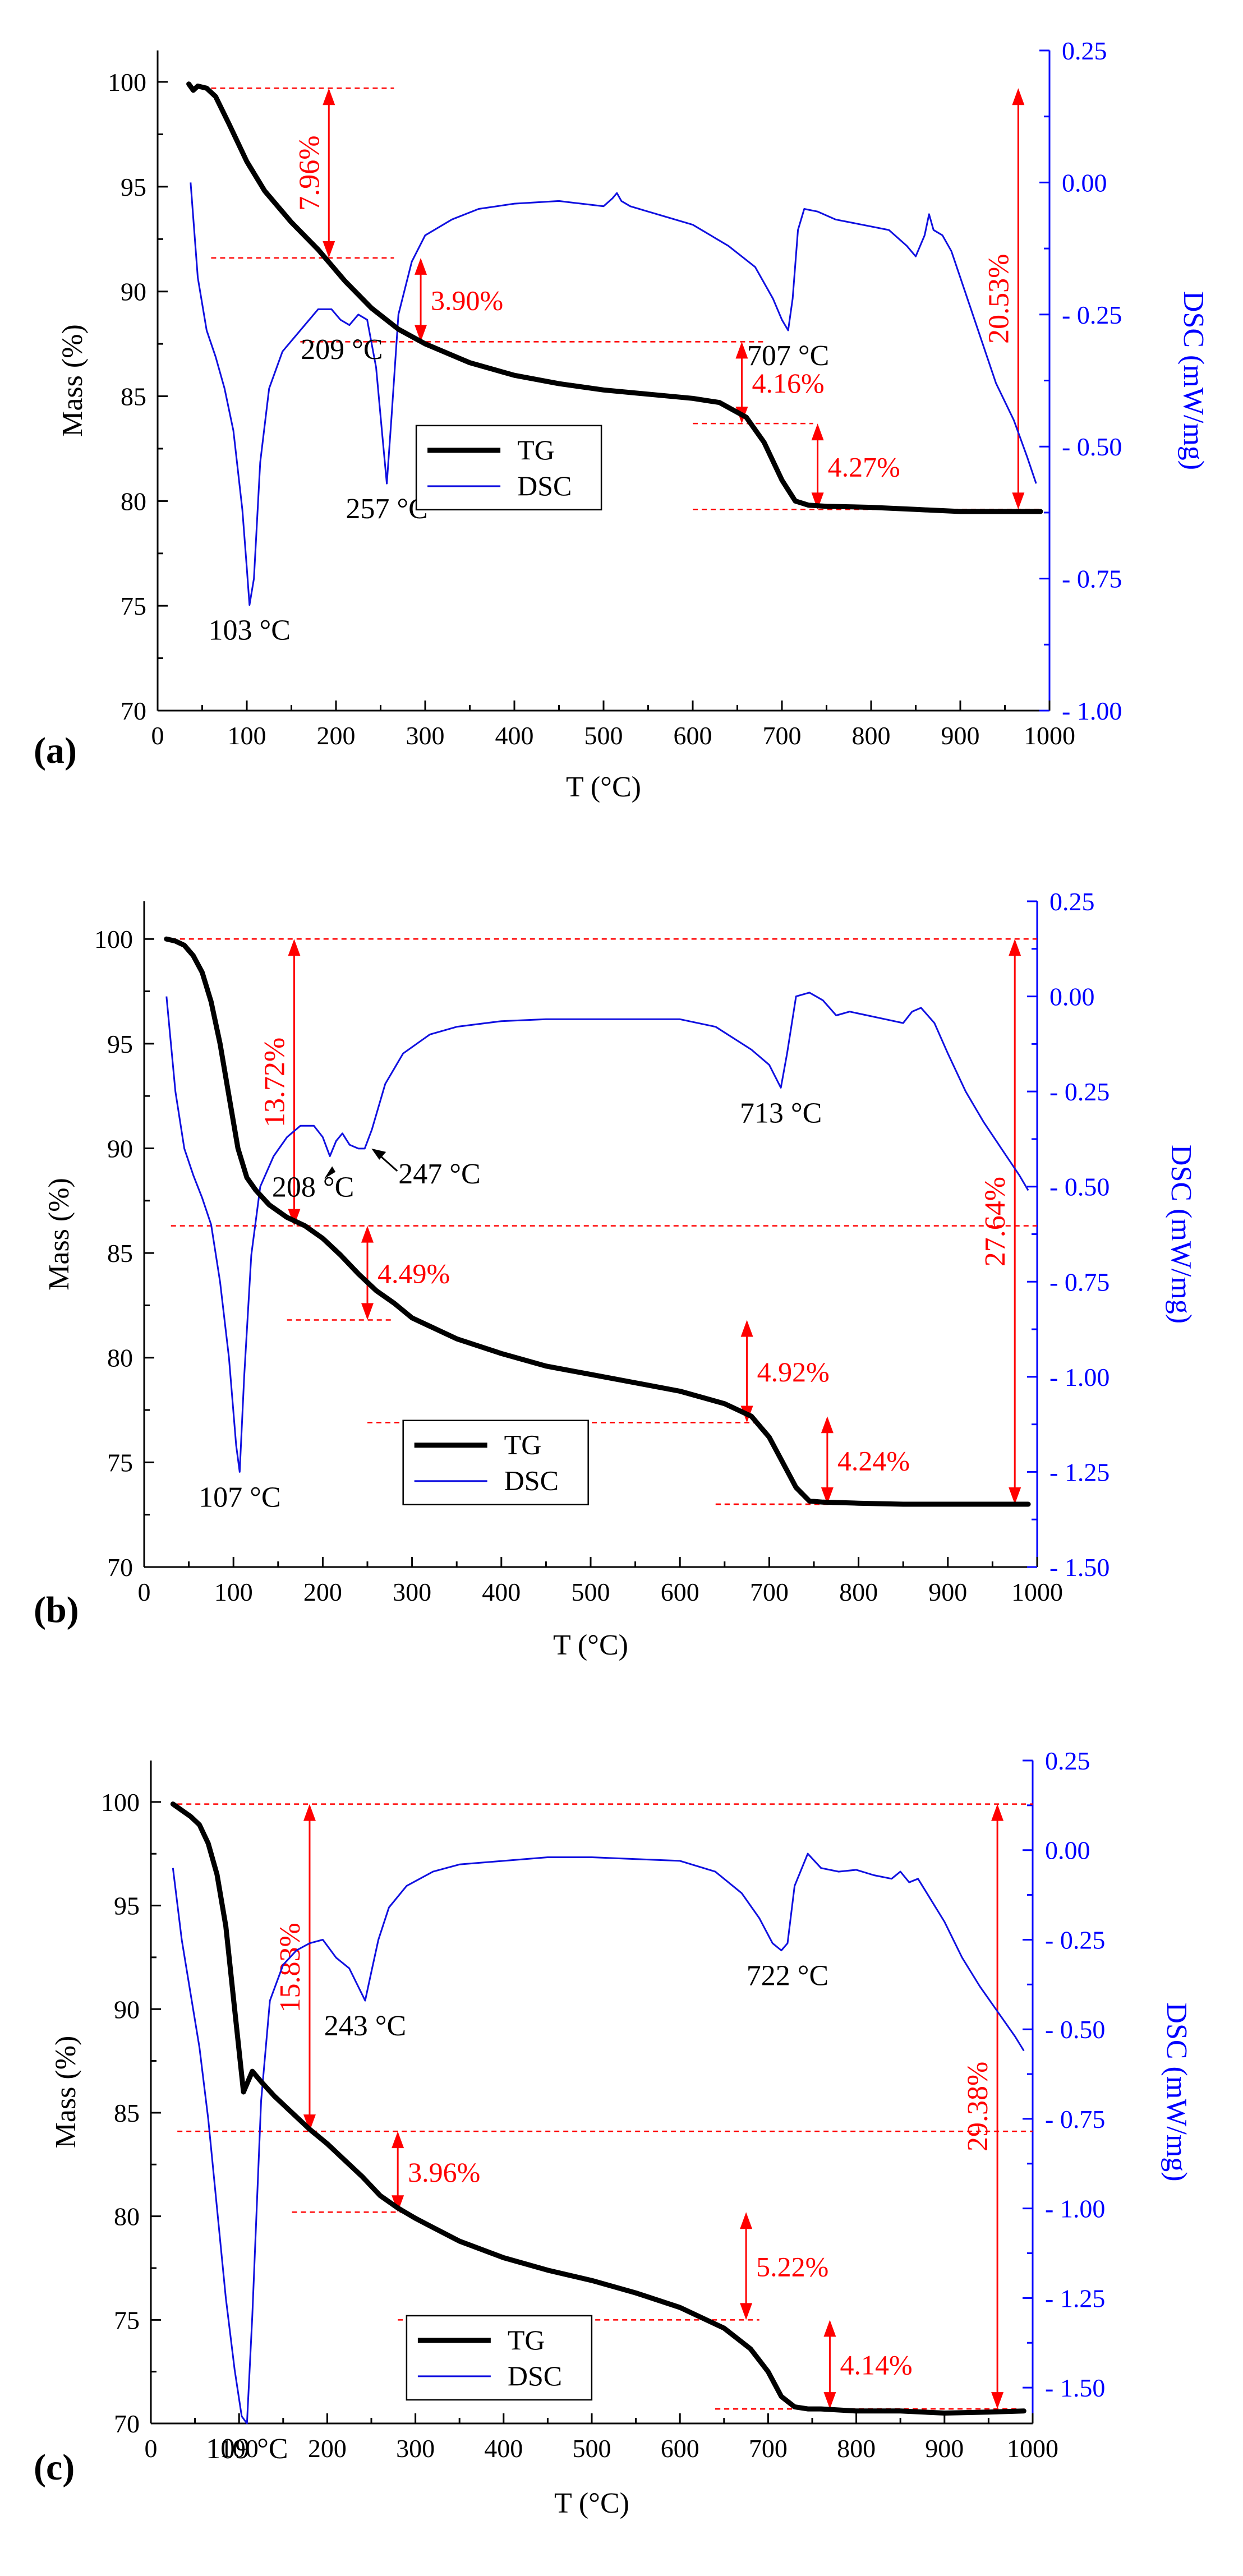 Image resolution: width=1243 pixels, height=2576 pixels. I want to click on x-tick-label: 700, so click(782, 735).